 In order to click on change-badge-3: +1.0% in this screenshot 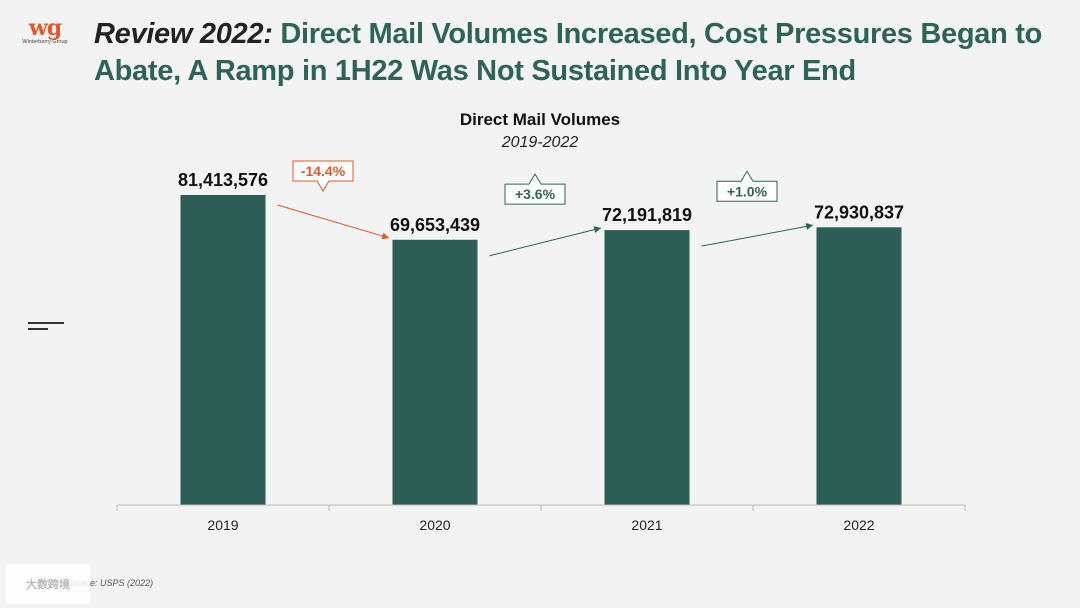, I will do `click(747, 186)`.